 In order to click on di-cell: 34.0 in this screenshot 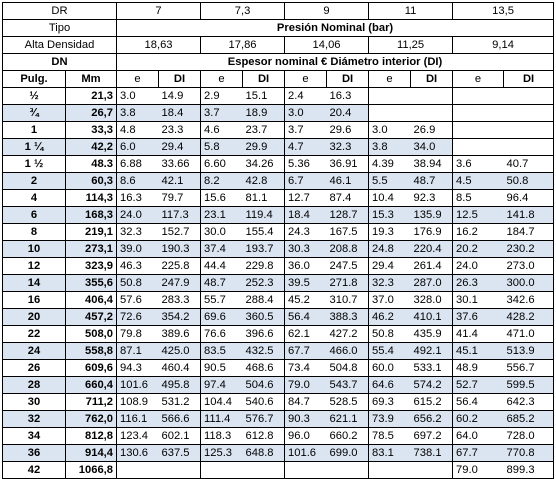, I will do `click(432, 147)`.